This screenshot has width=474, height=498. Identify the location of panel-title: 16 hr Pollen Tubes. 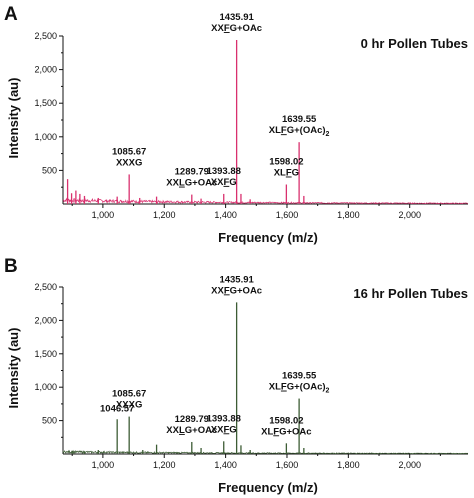
(410, 293).